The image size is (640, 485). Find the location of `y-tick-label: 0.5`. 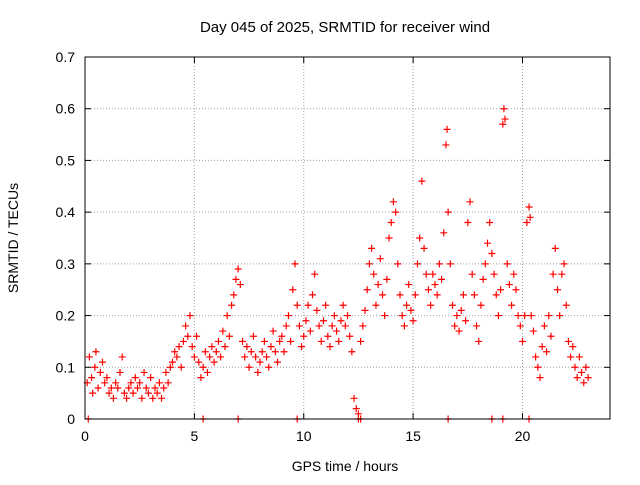

y-tick-label: 0.5 is located at coordinates (66, 160).